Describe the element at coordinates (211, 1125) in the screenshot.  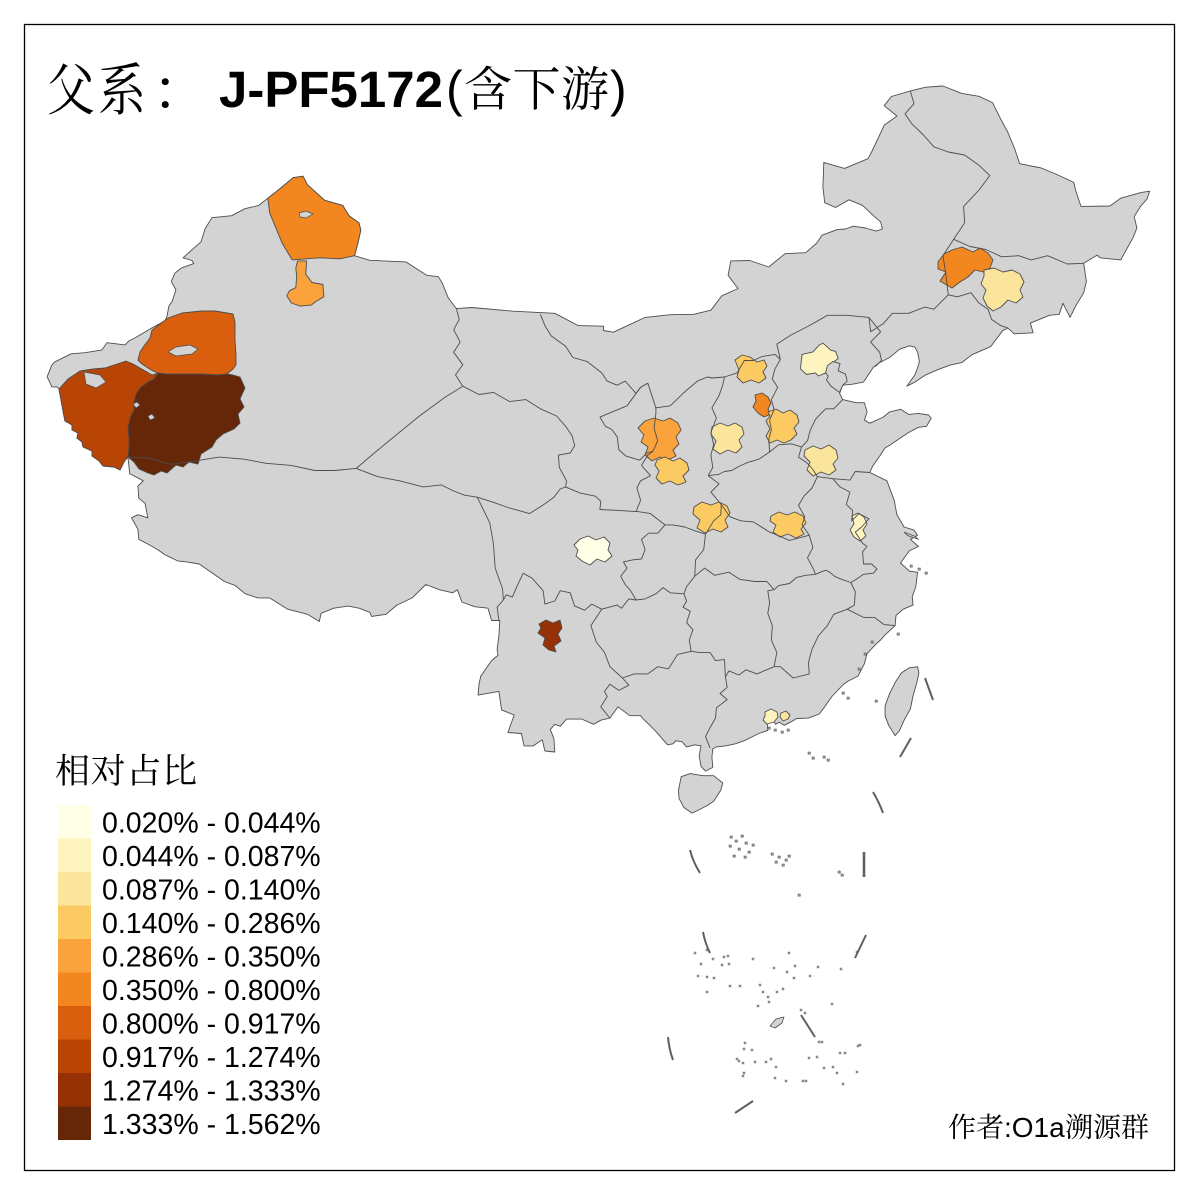
I see `svg-text: 1.333% - 1.562%` at that location.